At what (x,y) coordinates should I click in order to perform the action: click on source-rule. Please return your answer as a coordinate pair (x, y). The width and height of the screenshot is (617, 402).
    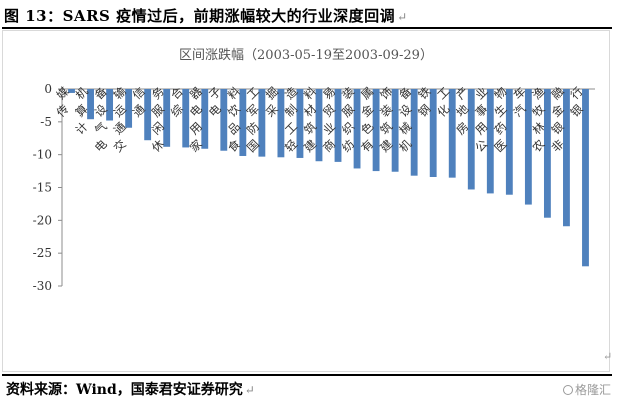
    Looking at the image, I should click on (307, 375).